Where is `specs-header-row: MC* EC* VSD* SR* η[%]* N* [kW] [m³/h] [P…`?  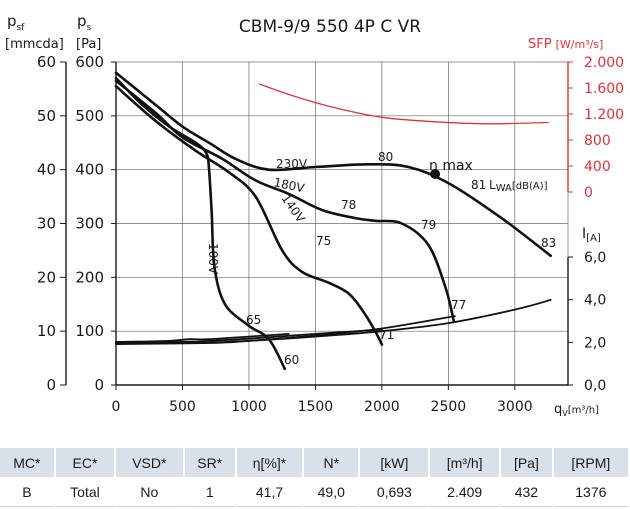
specs-header-row: MC* EC* VSD* SR* η[%]* N* [kW] [m³/h] [P… is located at coordinates (315, 462).